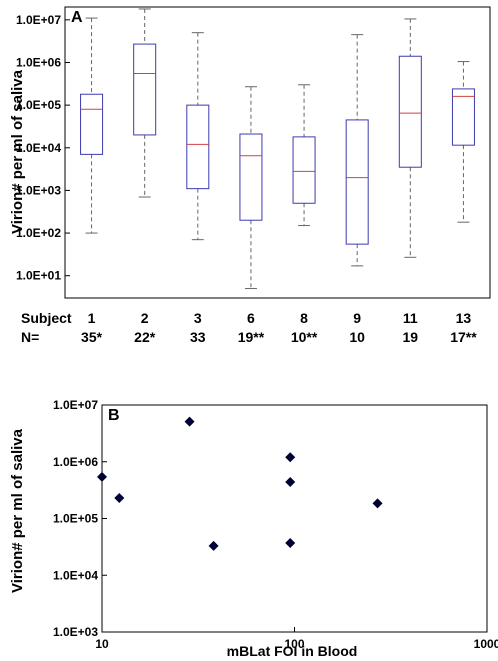  What do you see at coordinates (304, 337) in the screenshot?
I see `n-label: 10**` at bounding box center [304, 337].